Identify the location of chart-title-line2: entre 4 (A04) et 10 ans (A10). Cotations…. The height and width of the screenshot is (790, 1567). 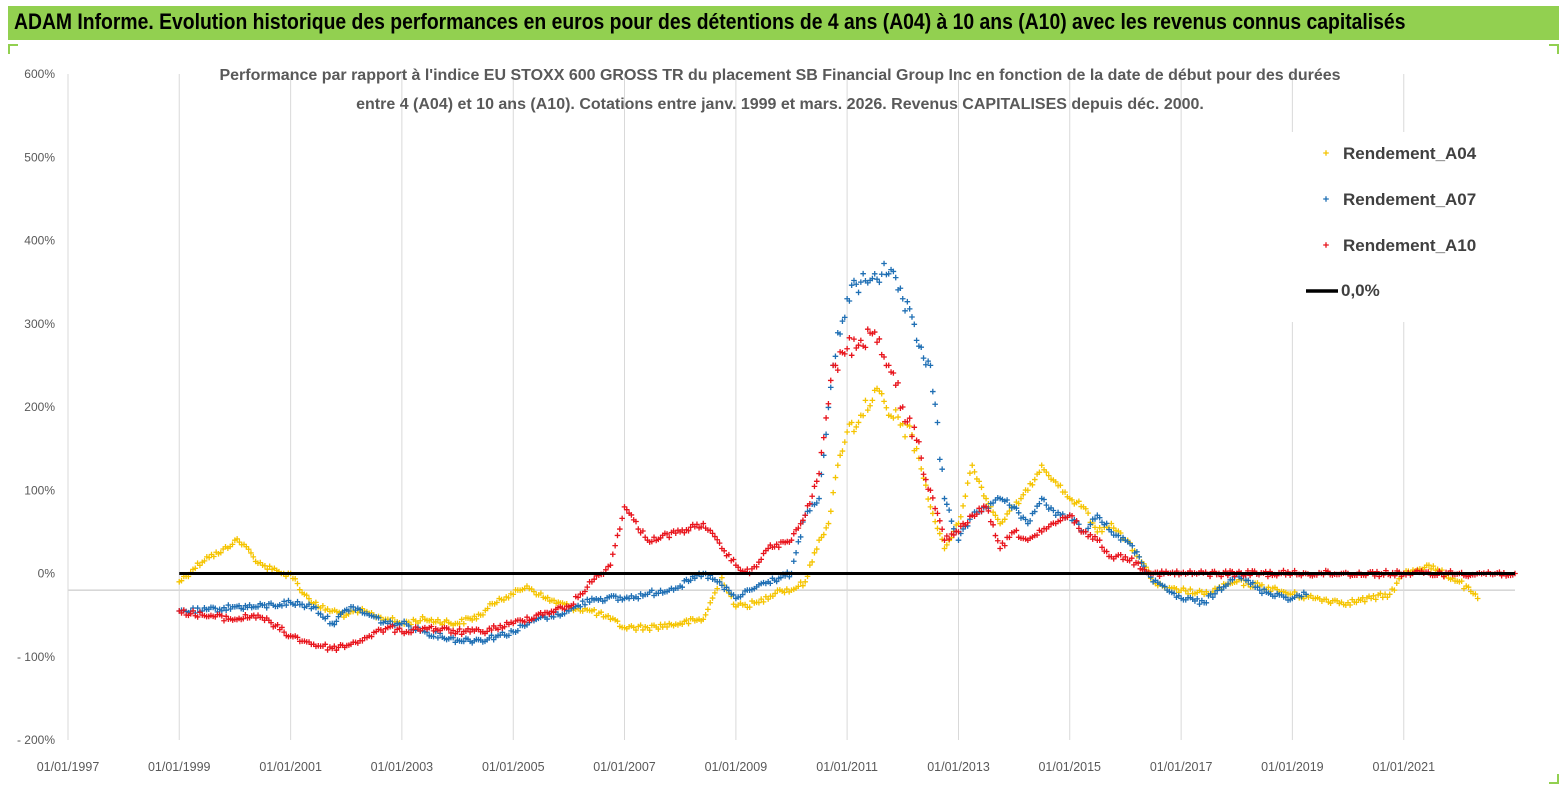
(780, 104).